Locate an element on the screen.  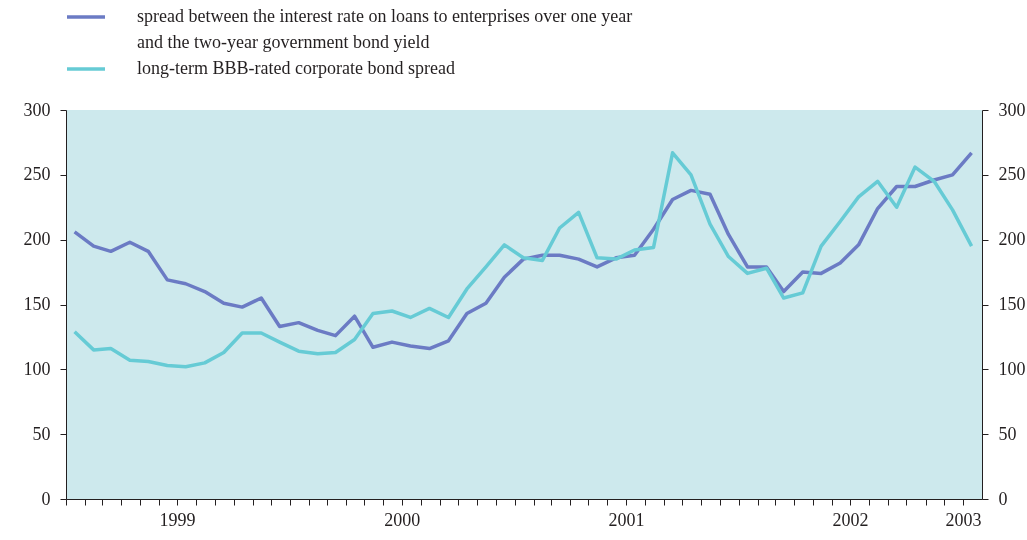
y-tick-label: 250 is located at coordinates (37, 174).